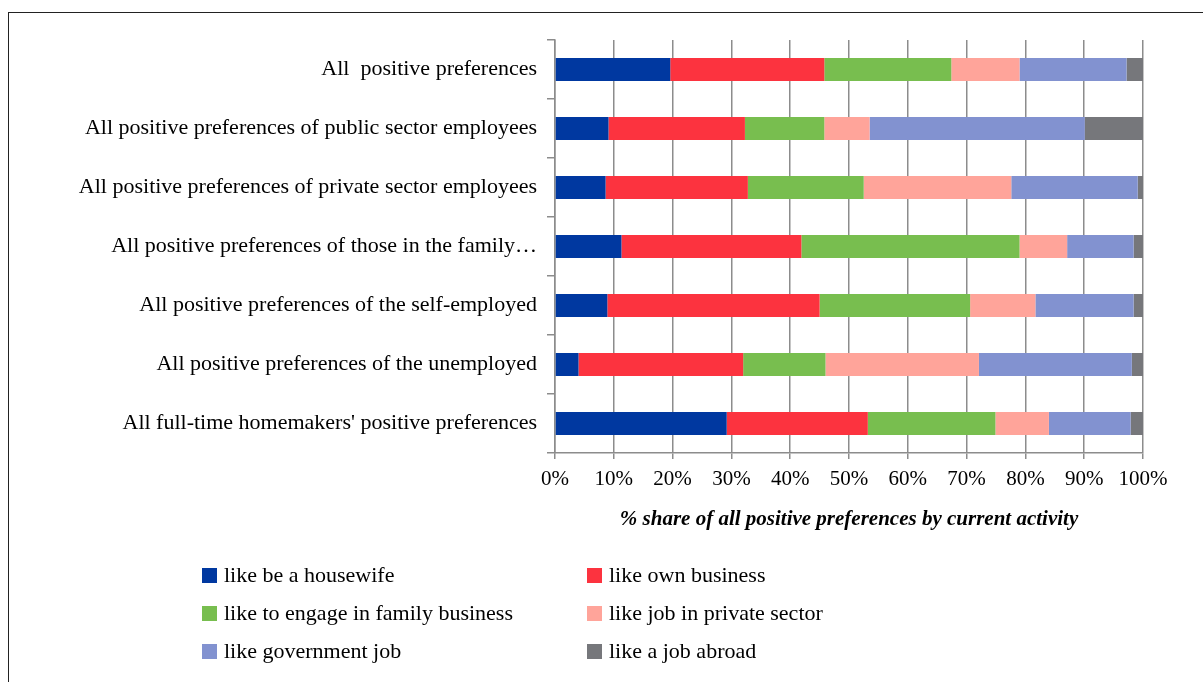 The width and height of the screenshot is (1203, 682). Describe the element at coordinates (966, 478) in the screenshot. I see `x-tick-label: 70%` at that location.